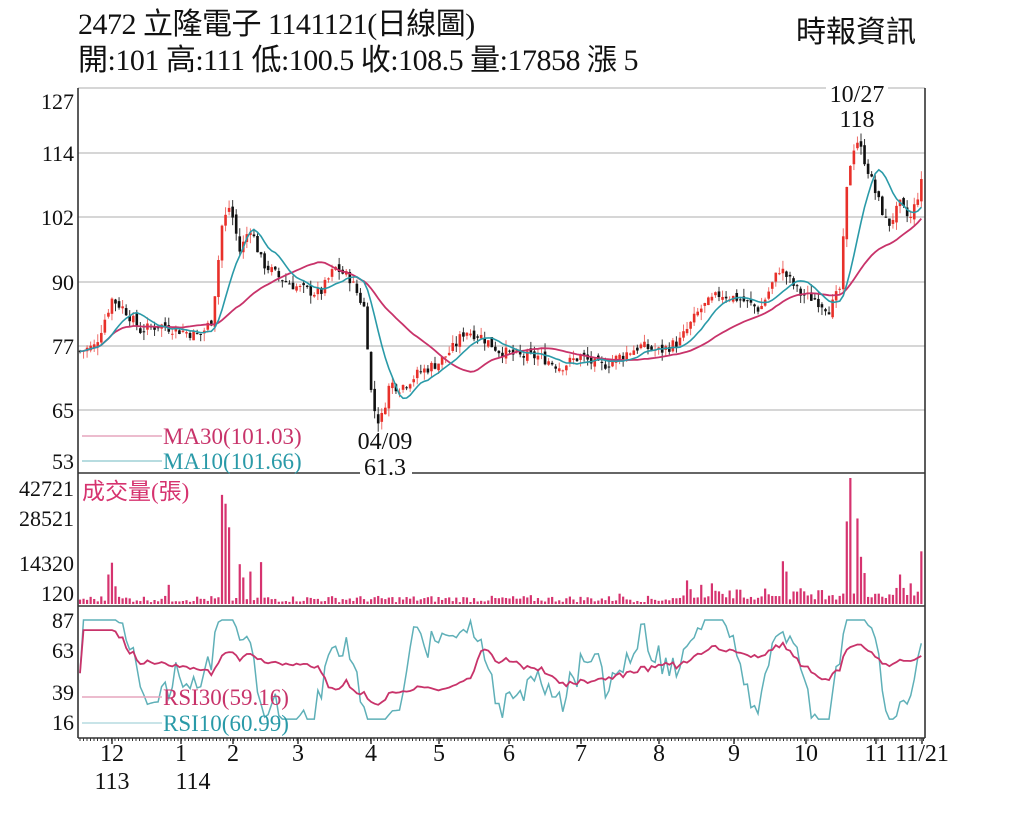 The height and width of the screenshot is (819, 1024). I want to click on month-label: 10, so click(806, 754).